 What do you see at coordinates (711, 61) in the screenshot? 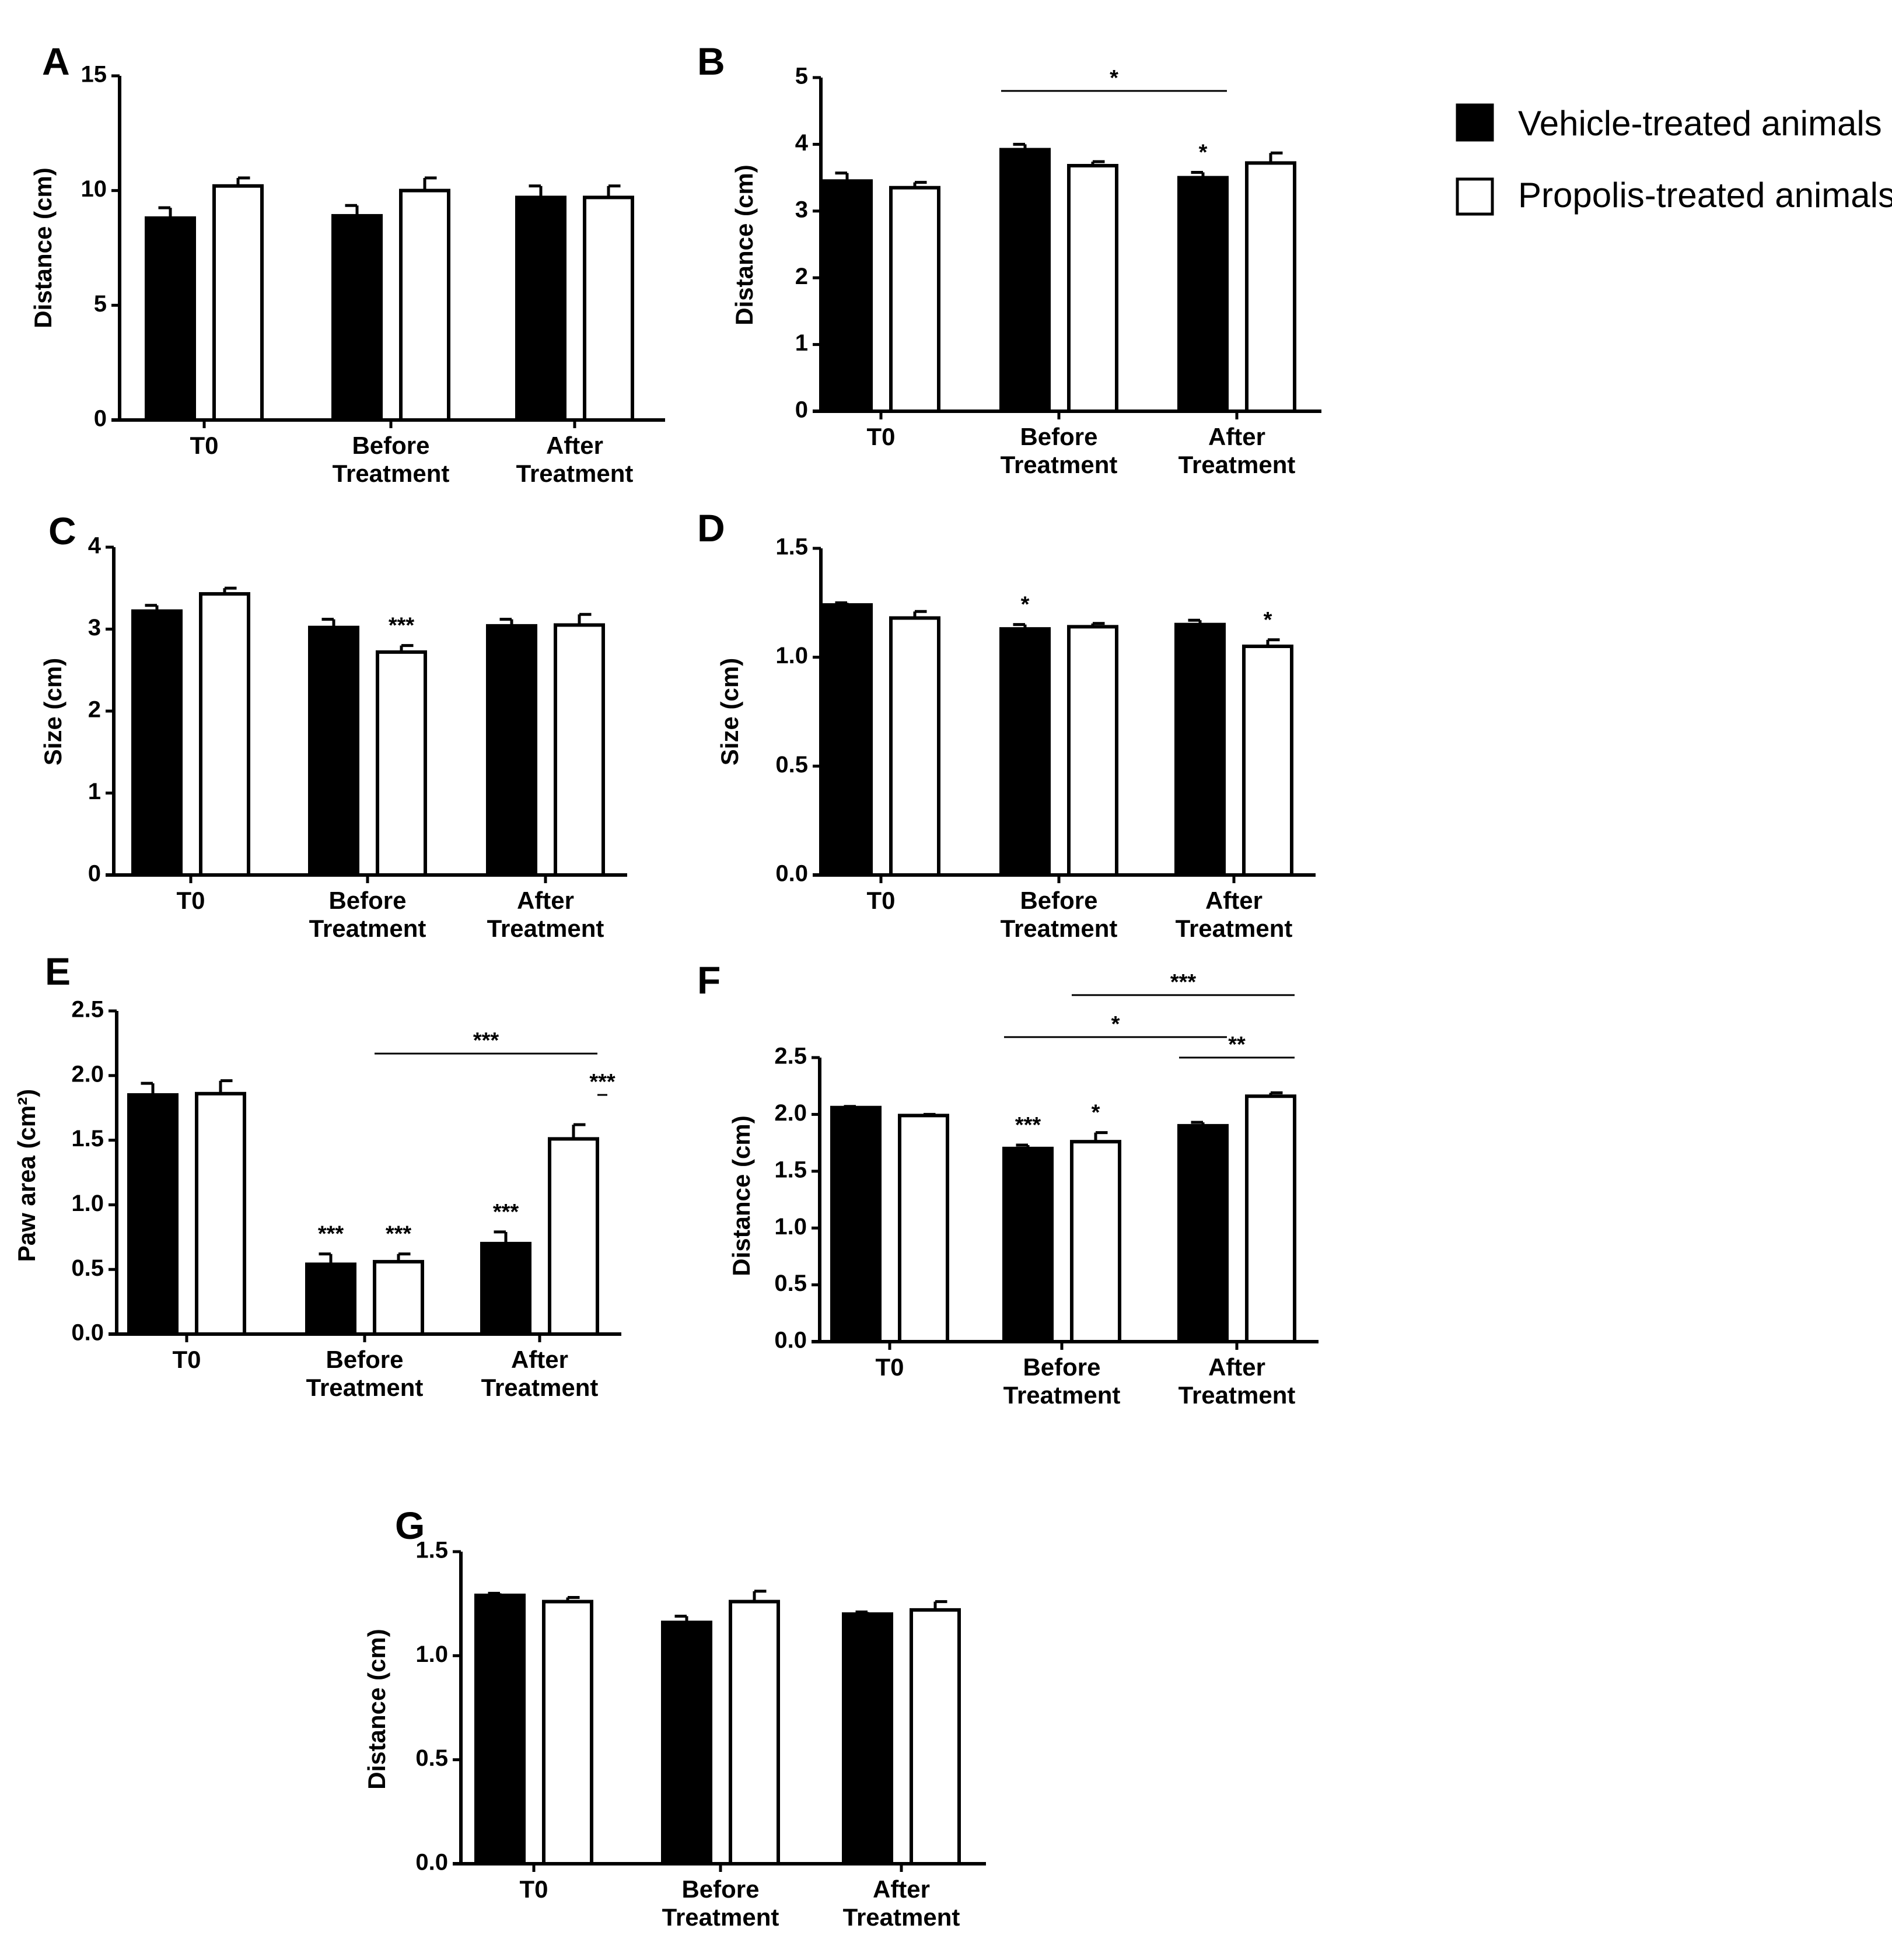
I see `panel-letter: B` at bounding box center [711, 61].